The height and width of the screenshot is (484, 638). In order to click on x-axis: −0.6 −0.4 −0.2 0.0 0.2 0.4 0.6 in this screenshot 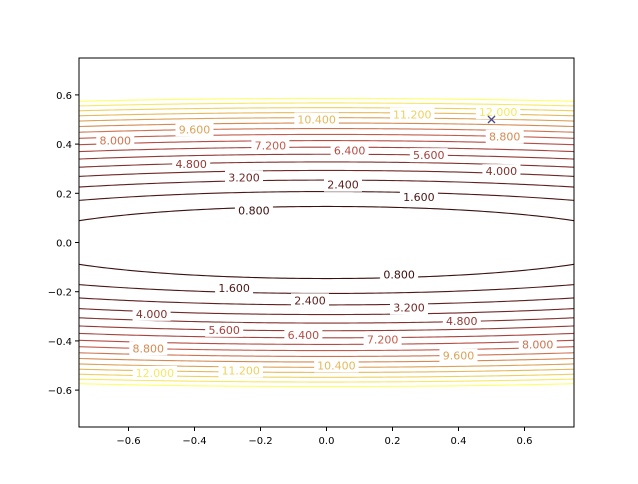, I will do `click(324, 437)`.